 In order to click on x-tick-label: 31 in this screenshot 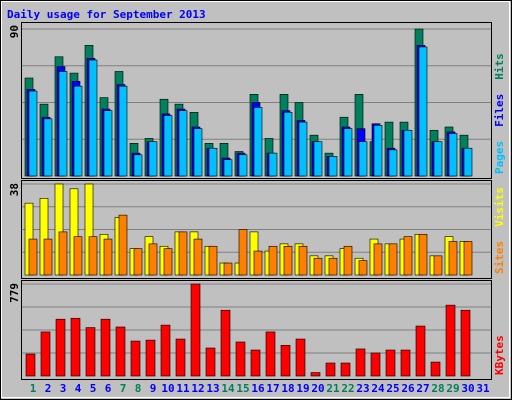, I will do `click(483, 388)`.